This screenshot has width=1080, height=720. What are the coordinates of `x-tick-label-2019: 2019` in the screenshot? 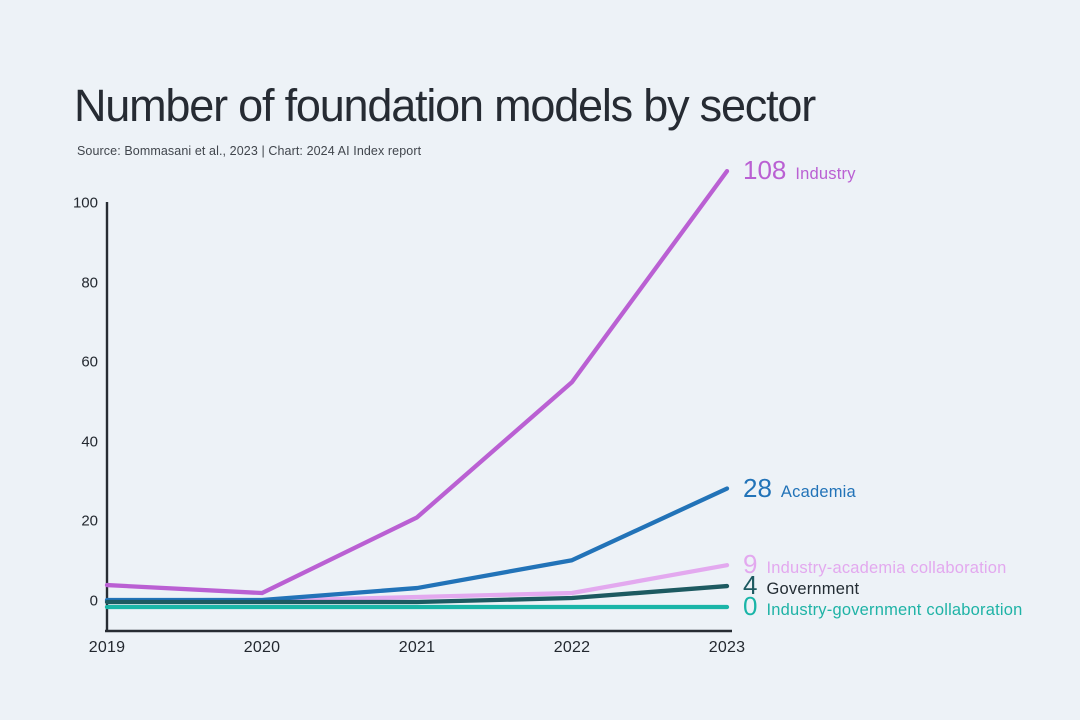 It's located at (107, 647).